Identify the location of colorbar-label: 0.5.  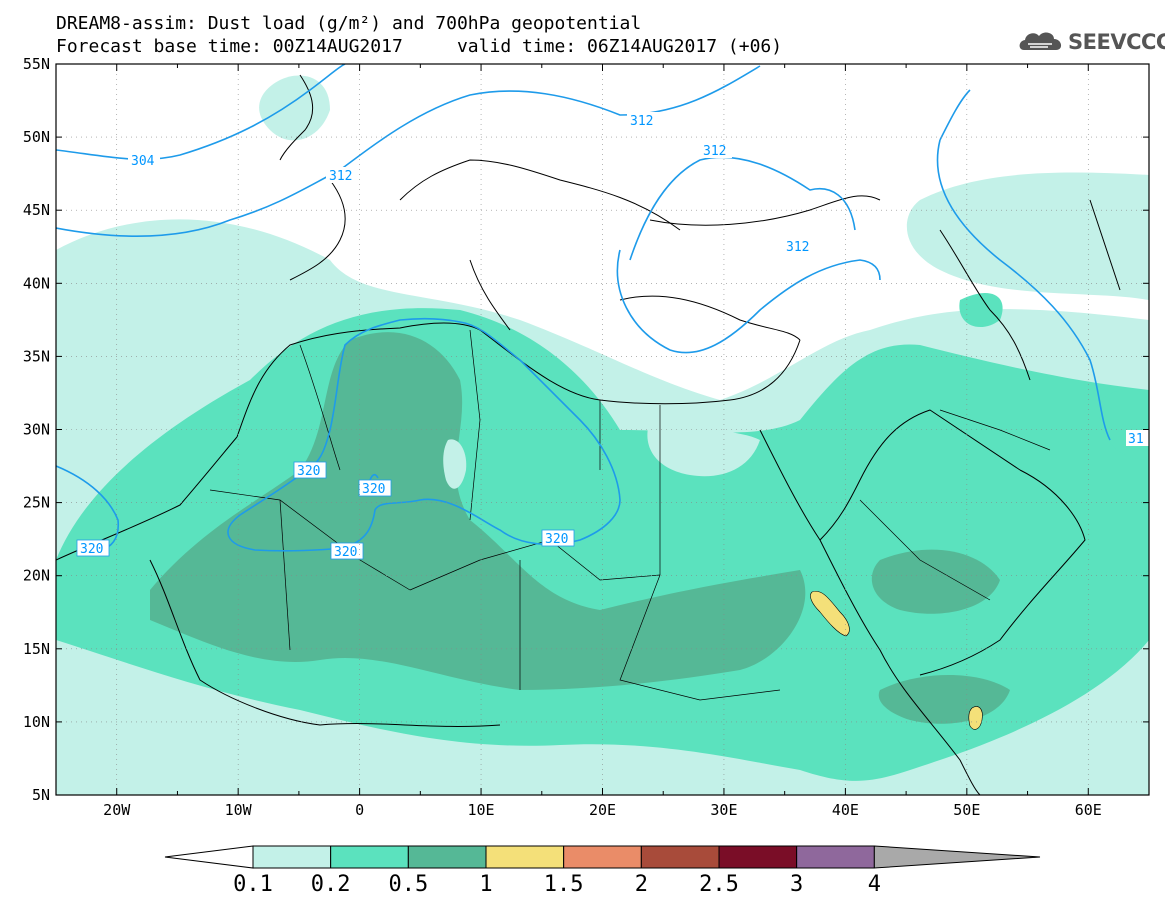
(408, 884).